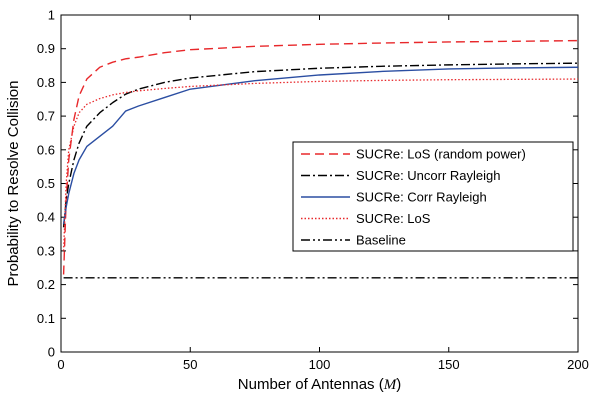 Image resolution: width=595 pixels, height=397 pixels. What do you see at coordinates (46, 149) in the screenshot?
I see `y-tick-label: 0.6` at bounding box center [46, 149].